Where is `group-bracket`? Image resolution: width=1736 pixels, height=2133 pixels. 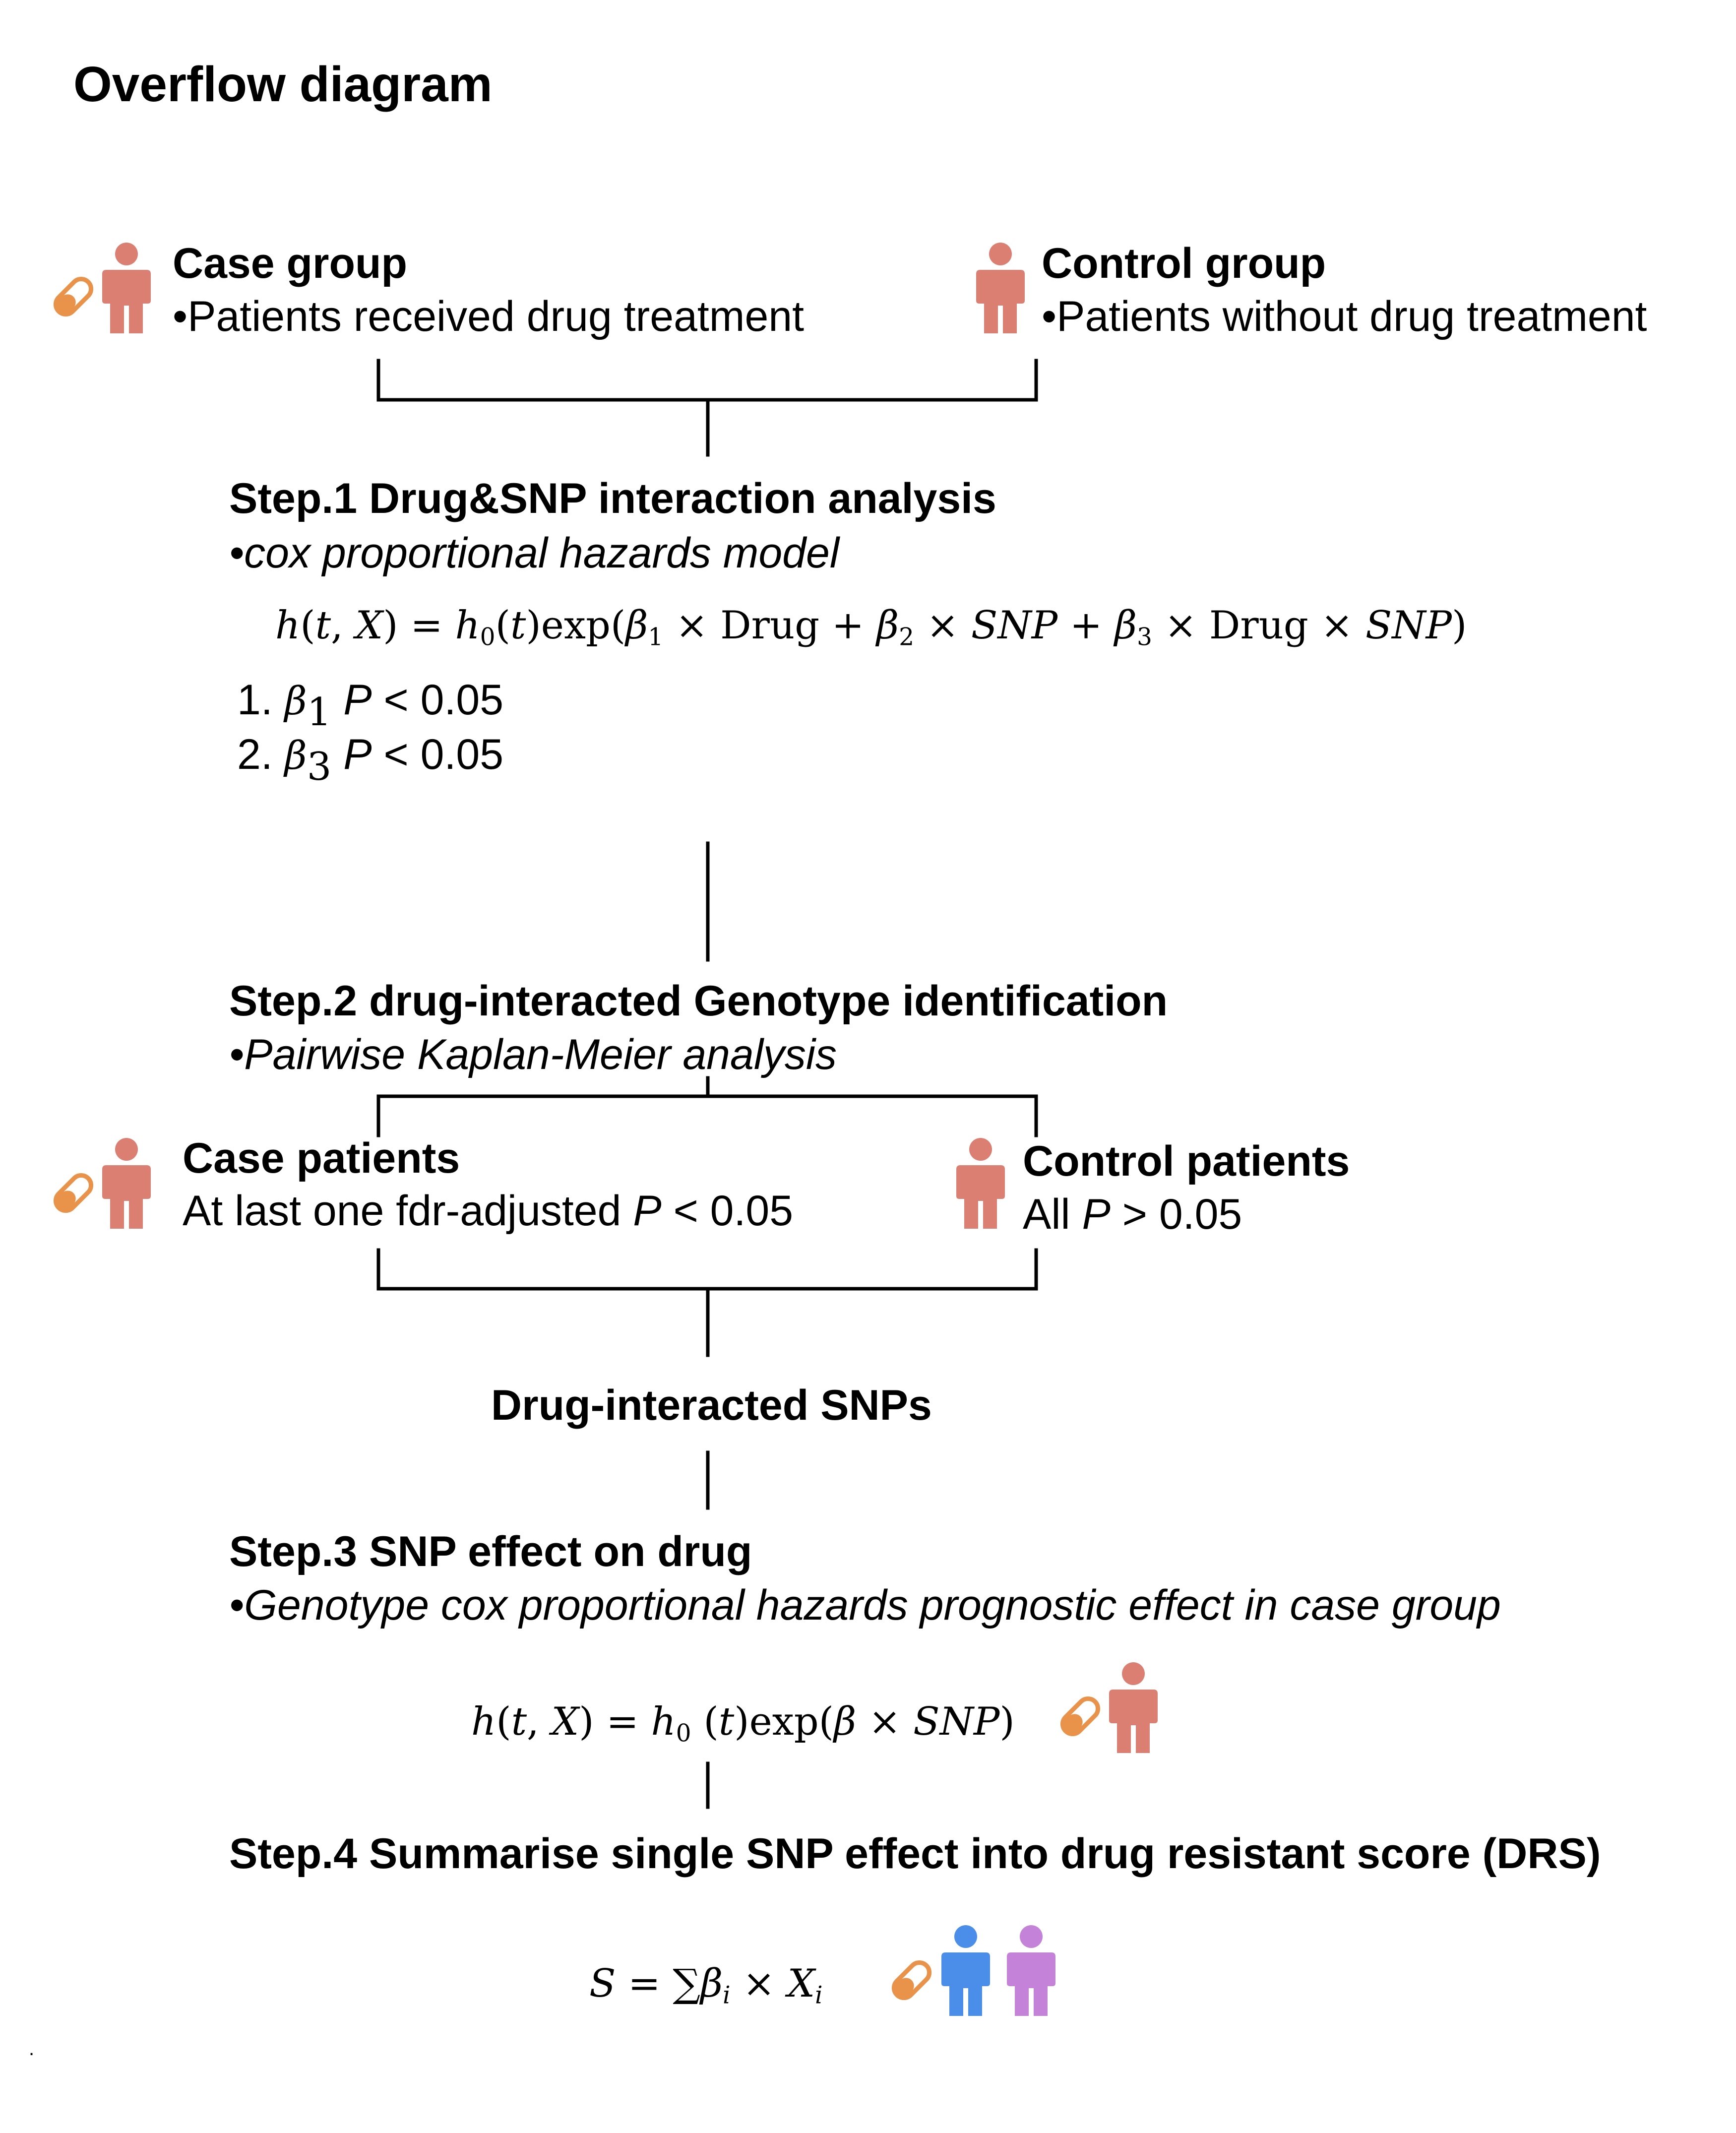
group-bracket is located at coordinates (707, 380).